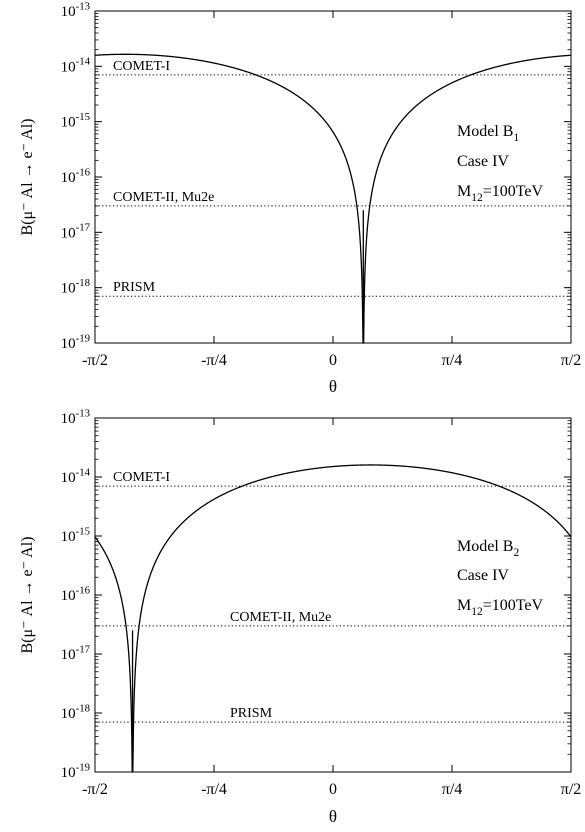 The image size is (585, 832). What do you see at coordinates (488, 133) in the screenshot?
I see `annotation-model: Model B1` at bounding box center [488, 133].